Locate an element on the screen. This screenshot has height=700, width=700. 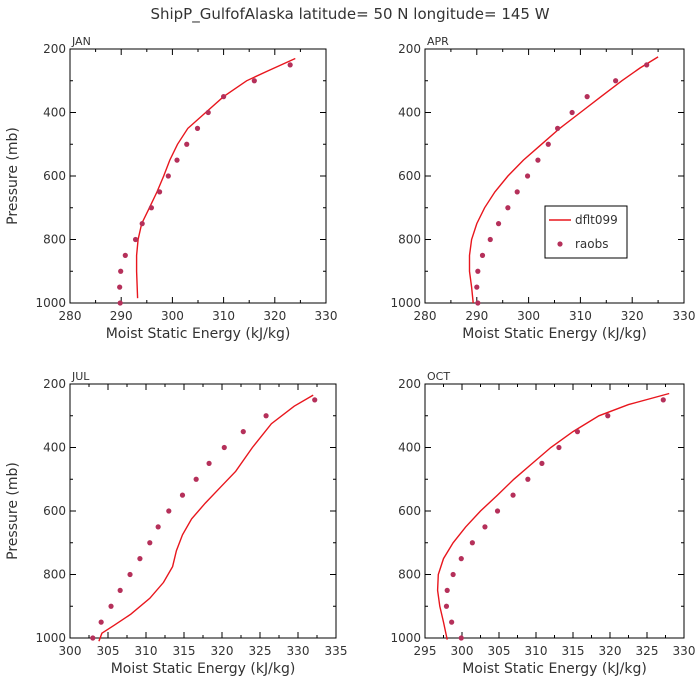
legend-entry-model: dflt099 is located at coordinates (596, 220).